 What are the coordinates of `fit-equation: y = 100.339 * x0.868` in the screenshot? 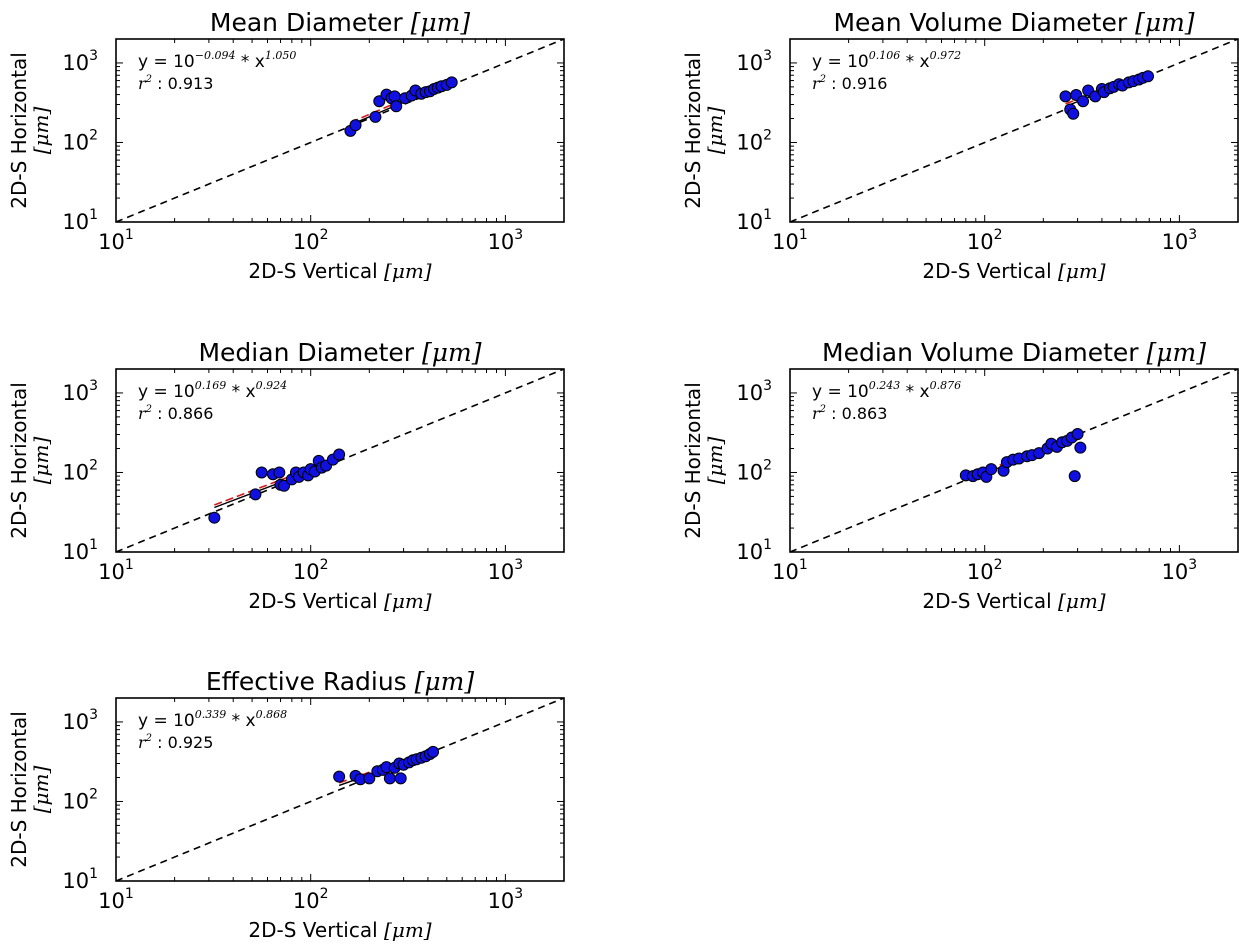 It's located at (212, 719).